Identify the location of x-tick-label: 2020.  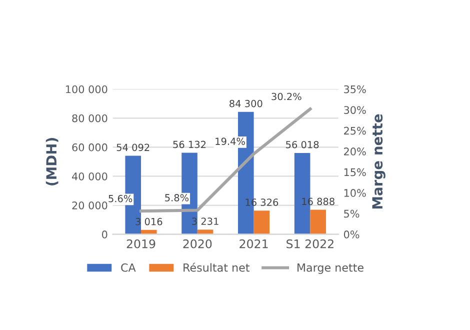
(197, 243).